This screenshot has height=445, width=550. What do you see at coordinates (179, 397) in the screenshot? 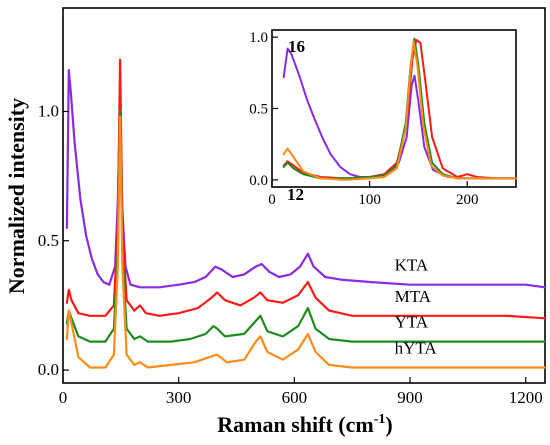
I see `main-x-tick-label: 300` at bounding box center [179, 397].